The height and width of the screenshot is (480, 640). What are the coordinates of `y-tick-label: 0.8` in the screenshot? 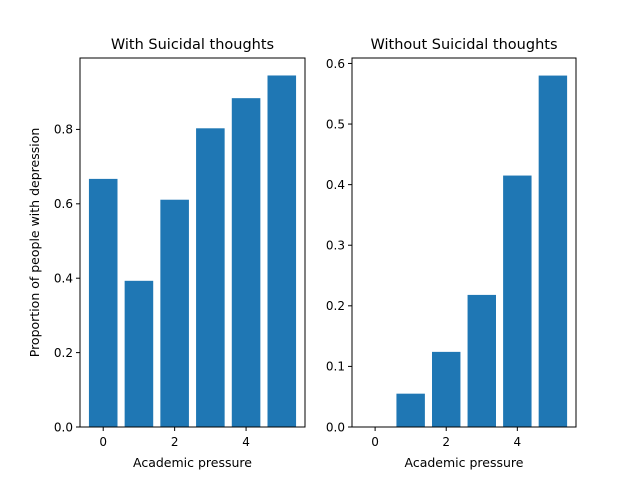 It's located at (63, 130).